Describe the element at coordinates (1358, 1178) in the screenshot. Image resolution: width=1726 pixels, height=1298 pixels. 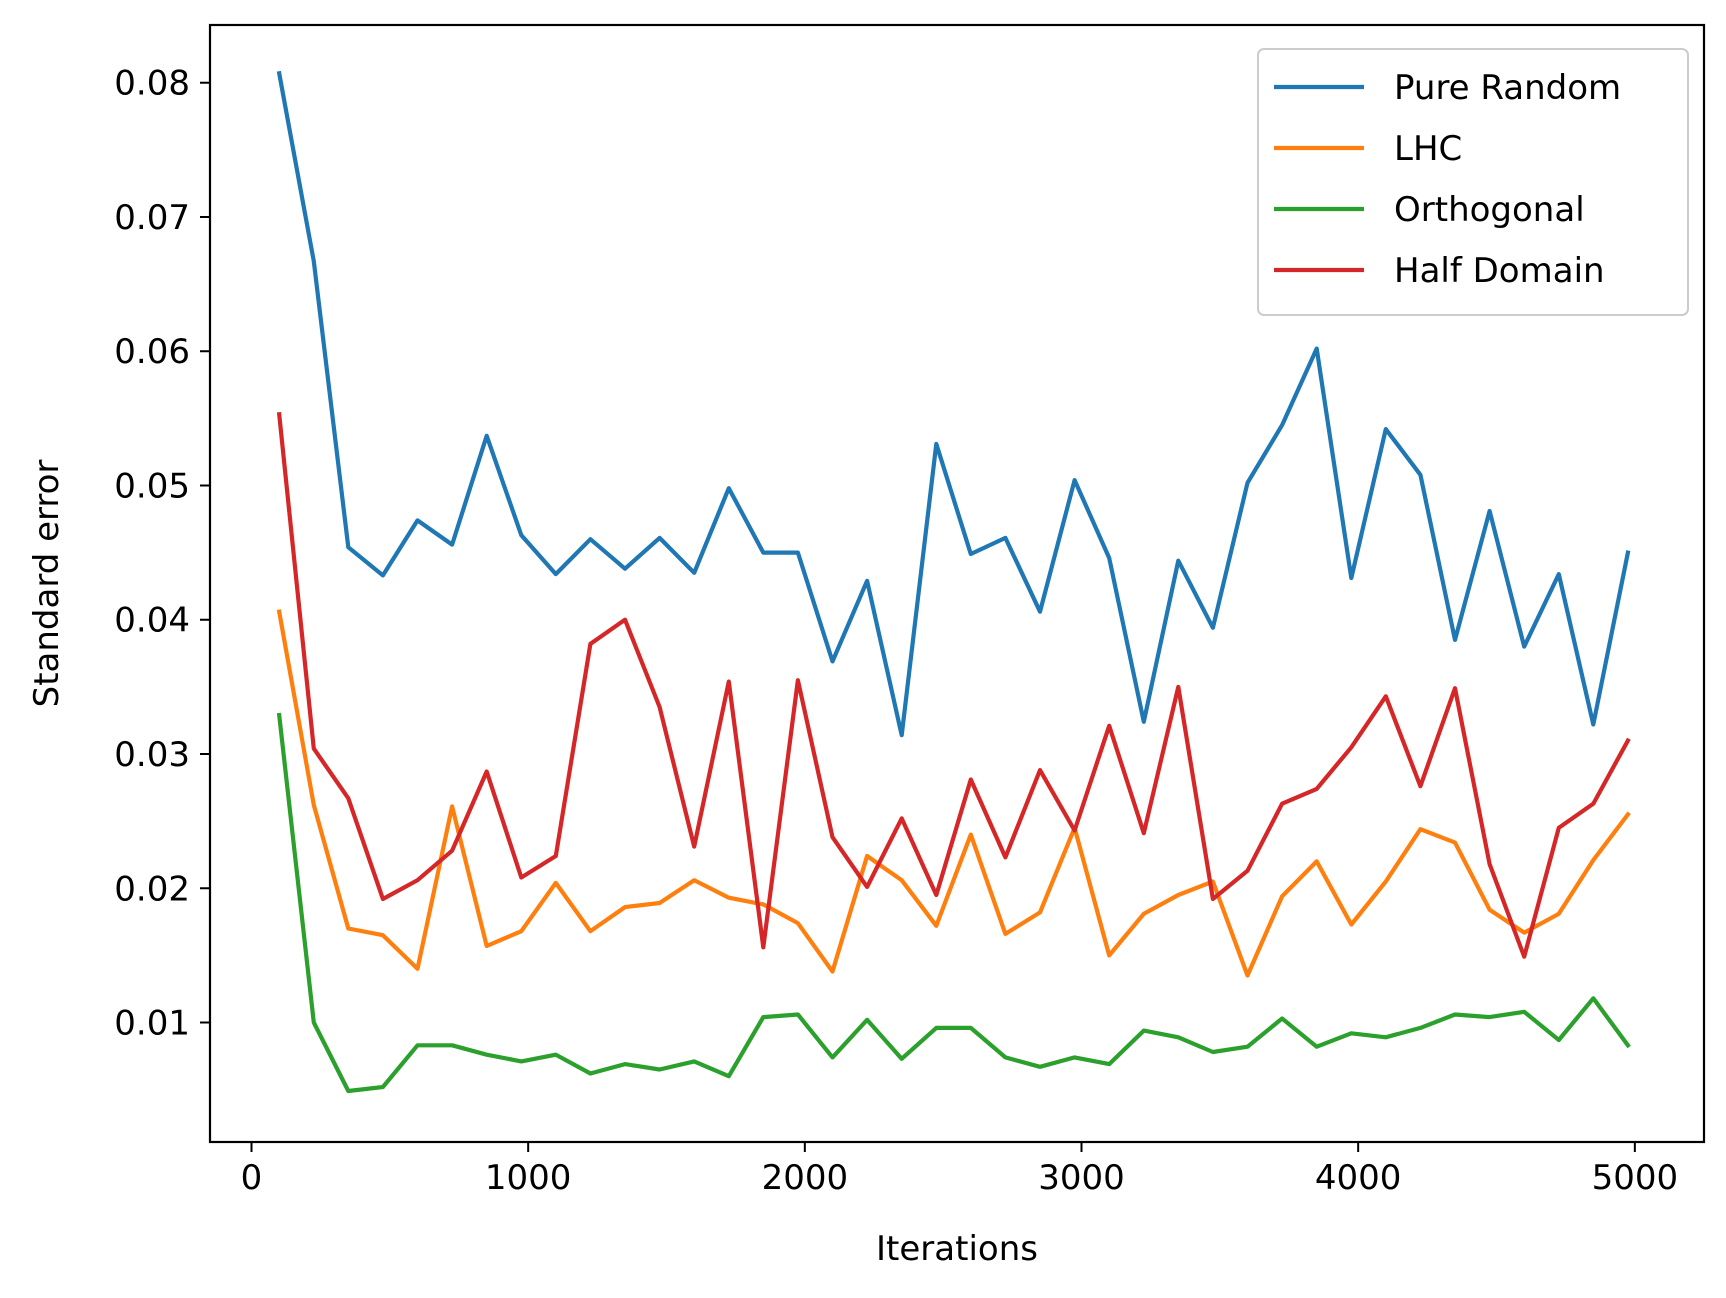
I see `x-tick-label: 4000` at that location.